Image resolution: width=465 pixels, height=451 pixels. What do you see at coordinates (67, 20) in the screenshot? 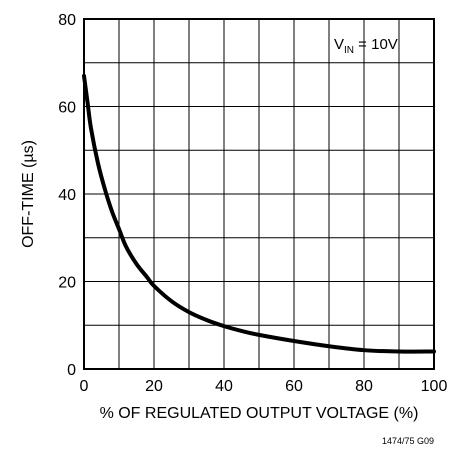
I see `y-tick-label: 80` at bounding box center [67, 20].